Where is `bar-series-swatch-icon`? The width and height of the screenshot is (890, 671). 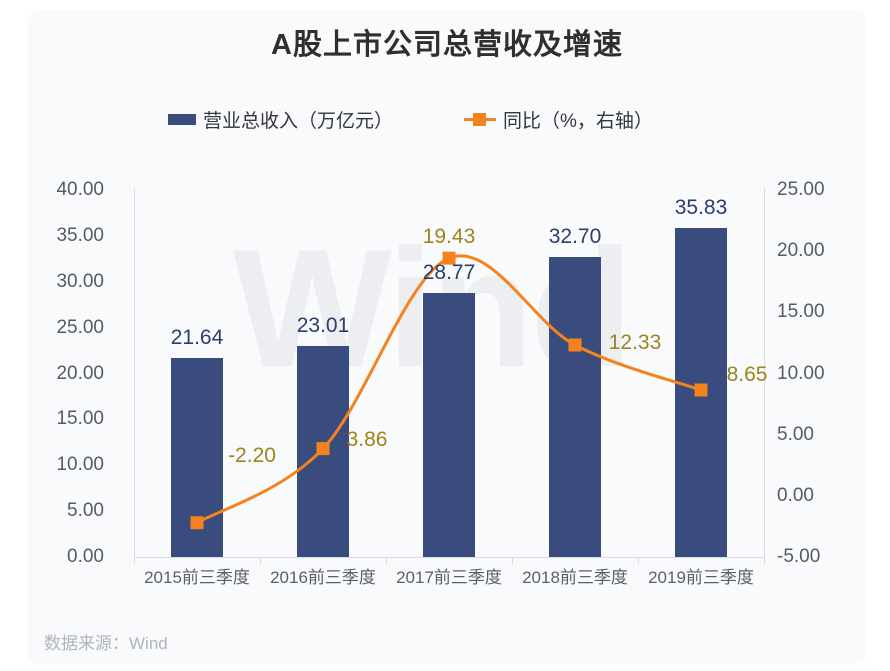 bar-series-swatch-icon is located at coordinates (182, 119).